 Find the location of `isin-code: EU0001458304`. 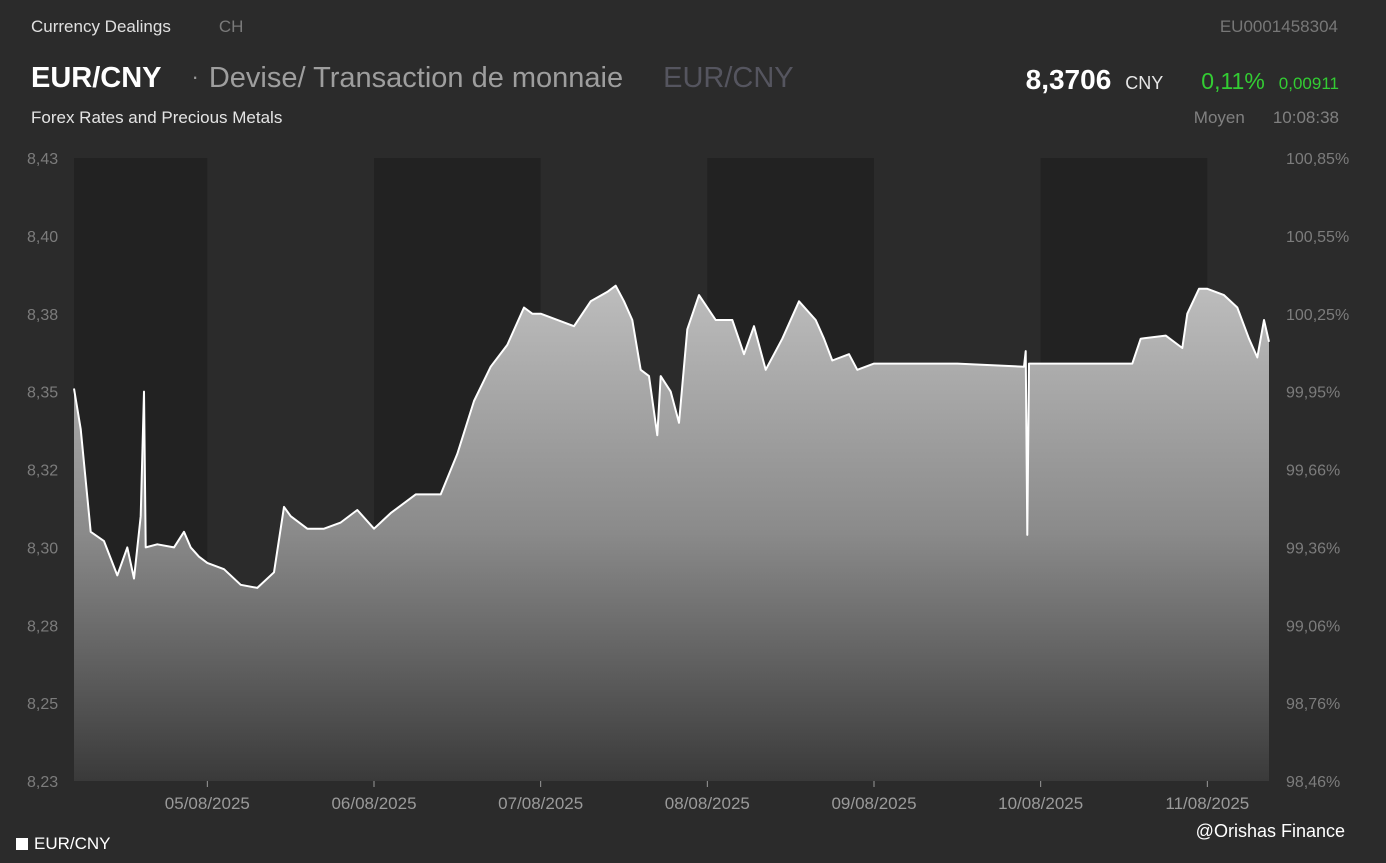

isin-code: EU0001458304 is located at coordinates (1278, 26).